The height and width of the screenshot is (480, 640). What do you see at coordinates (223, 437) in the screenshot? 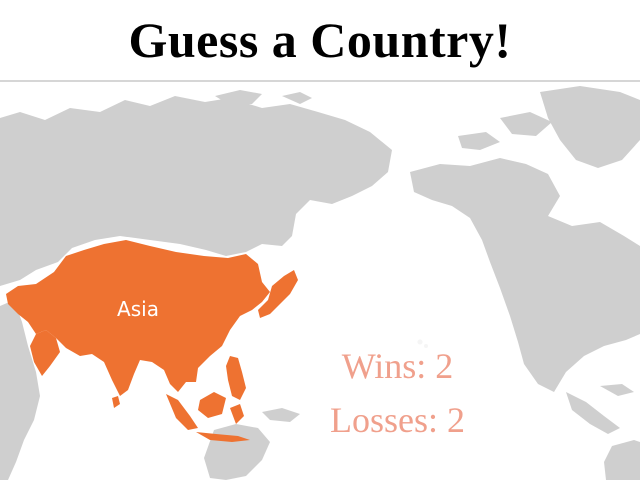
I see `map-region-asia-java` at bounding box center [223, 437].